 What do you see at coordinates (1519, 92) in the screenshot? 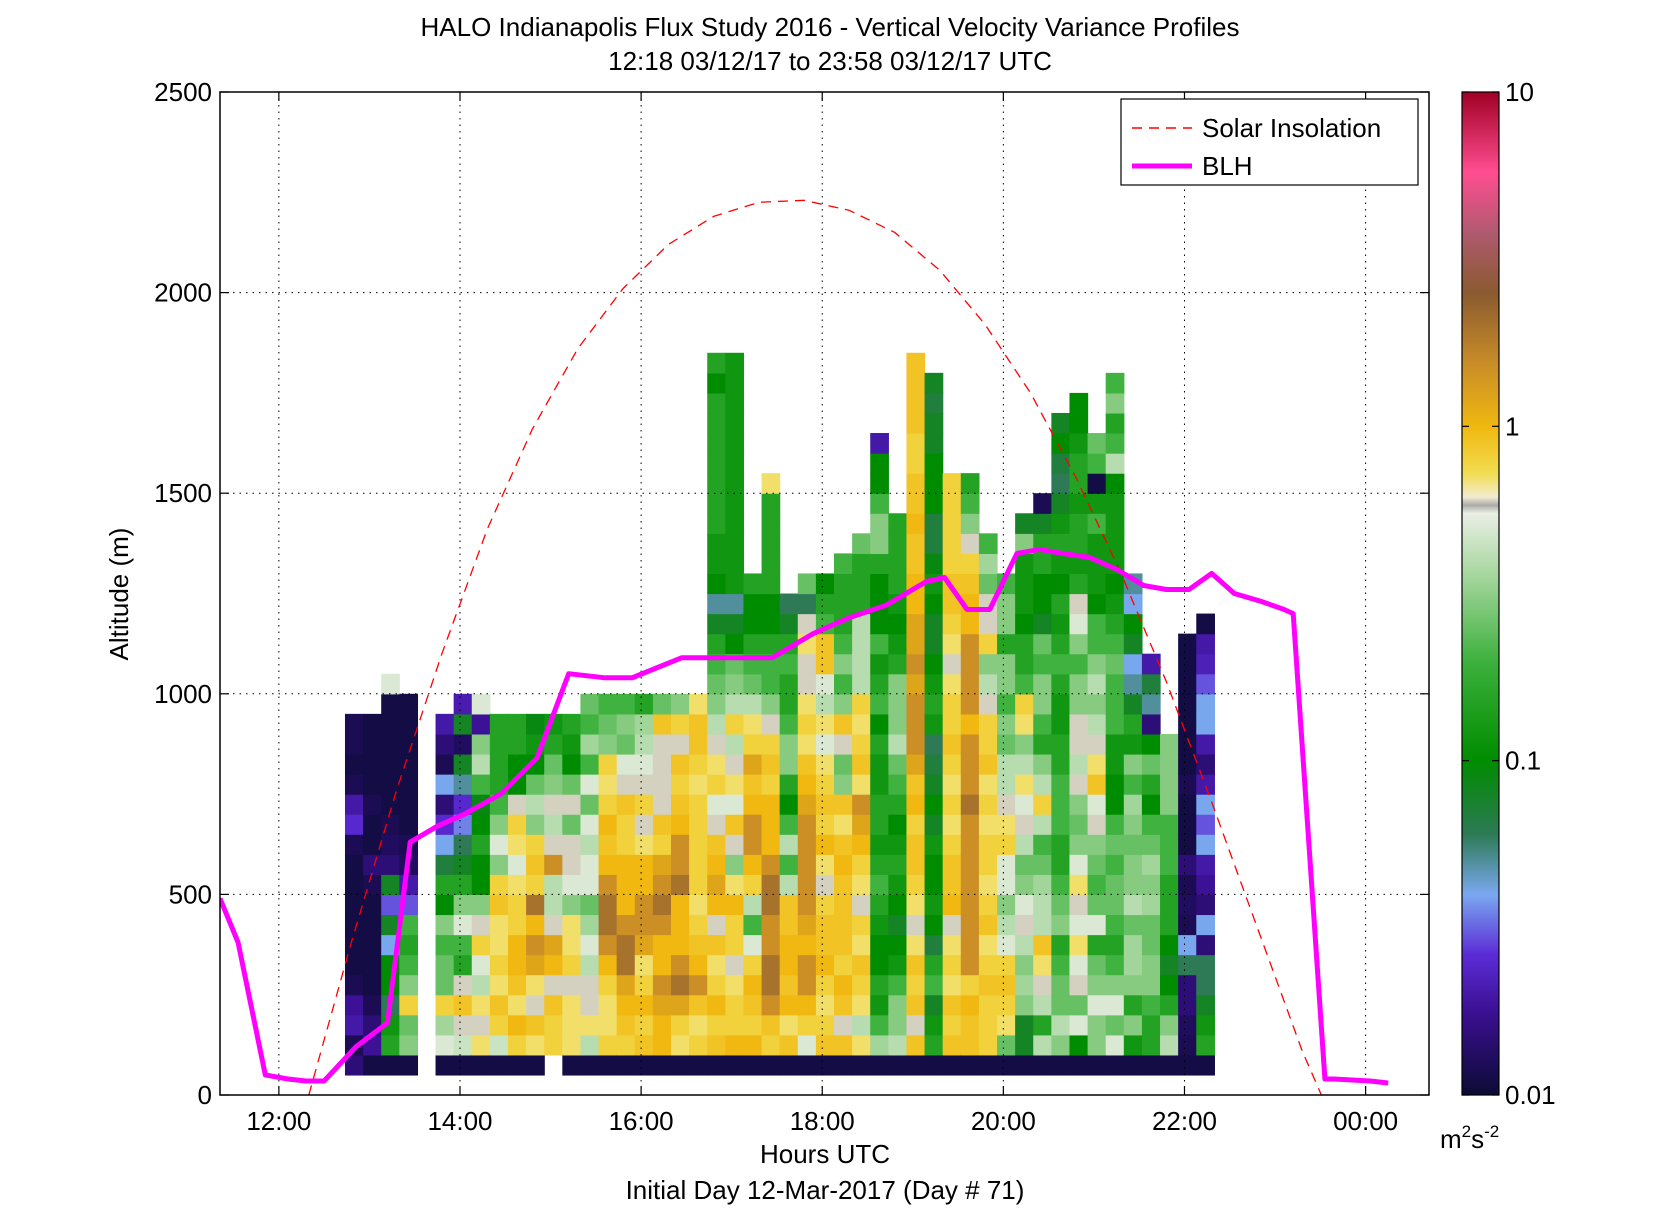
I see `colorbar-tick-label: 10` at bounding box center [1519, 92].